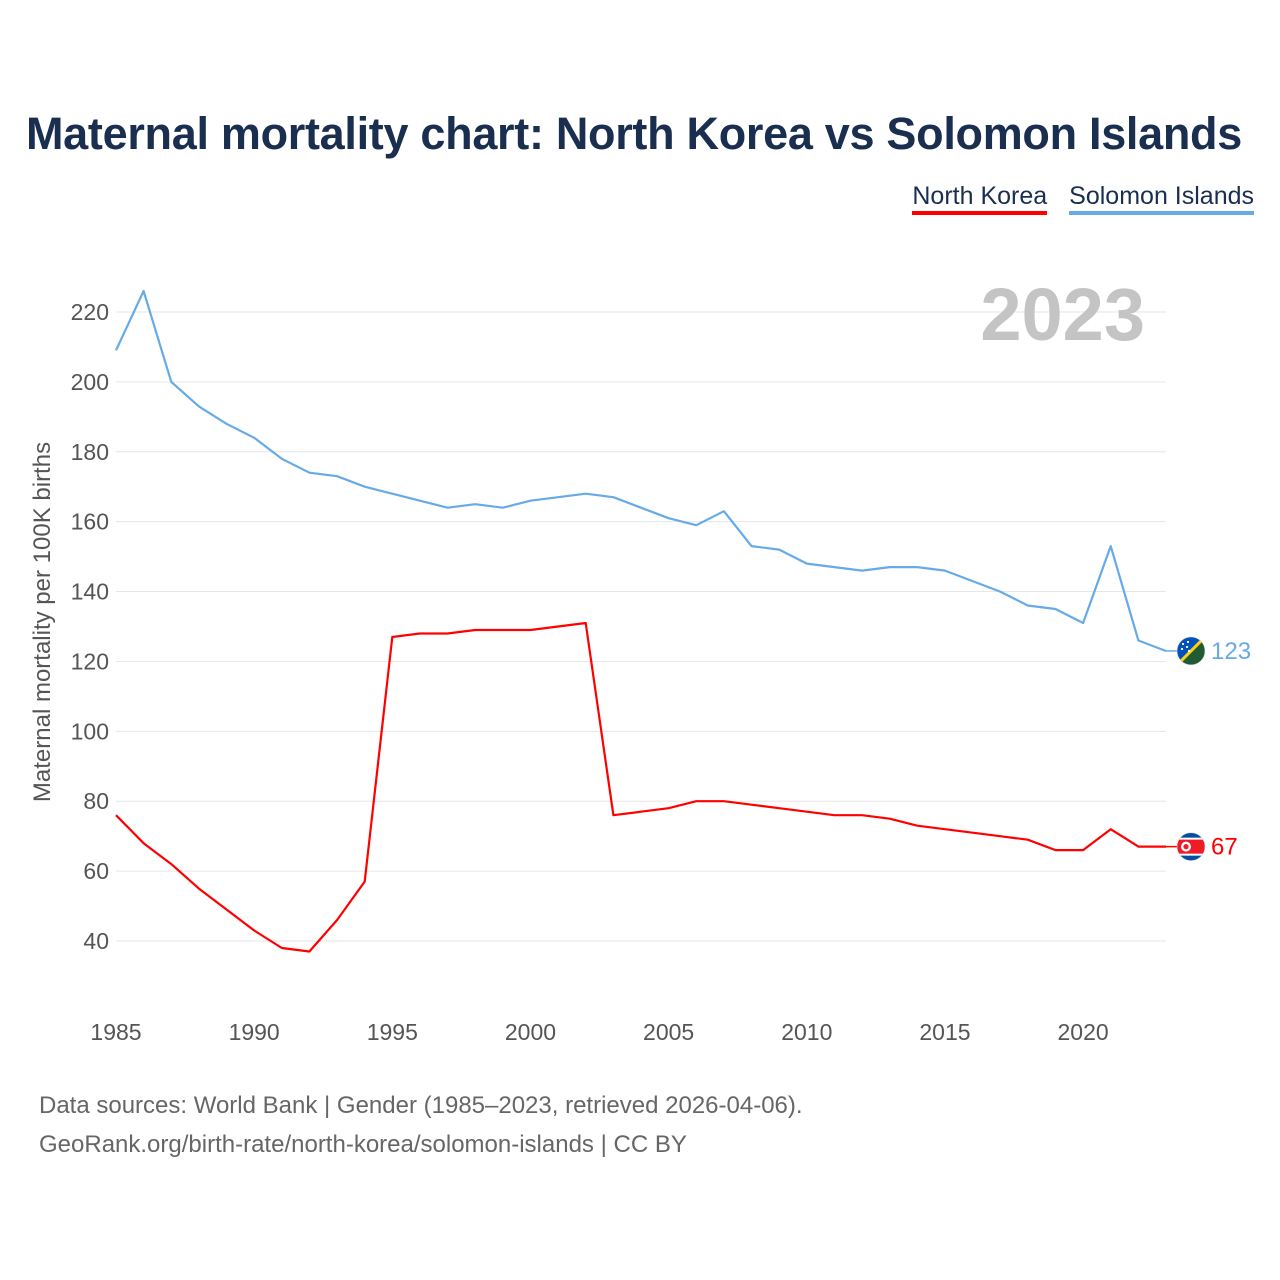  I want to click on y-tick-label-60: 60, so click(96, 871).